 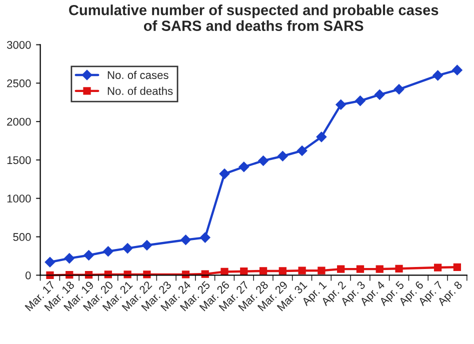 I want to click on legend-label: No. of cases, so click(x=138, y=75).